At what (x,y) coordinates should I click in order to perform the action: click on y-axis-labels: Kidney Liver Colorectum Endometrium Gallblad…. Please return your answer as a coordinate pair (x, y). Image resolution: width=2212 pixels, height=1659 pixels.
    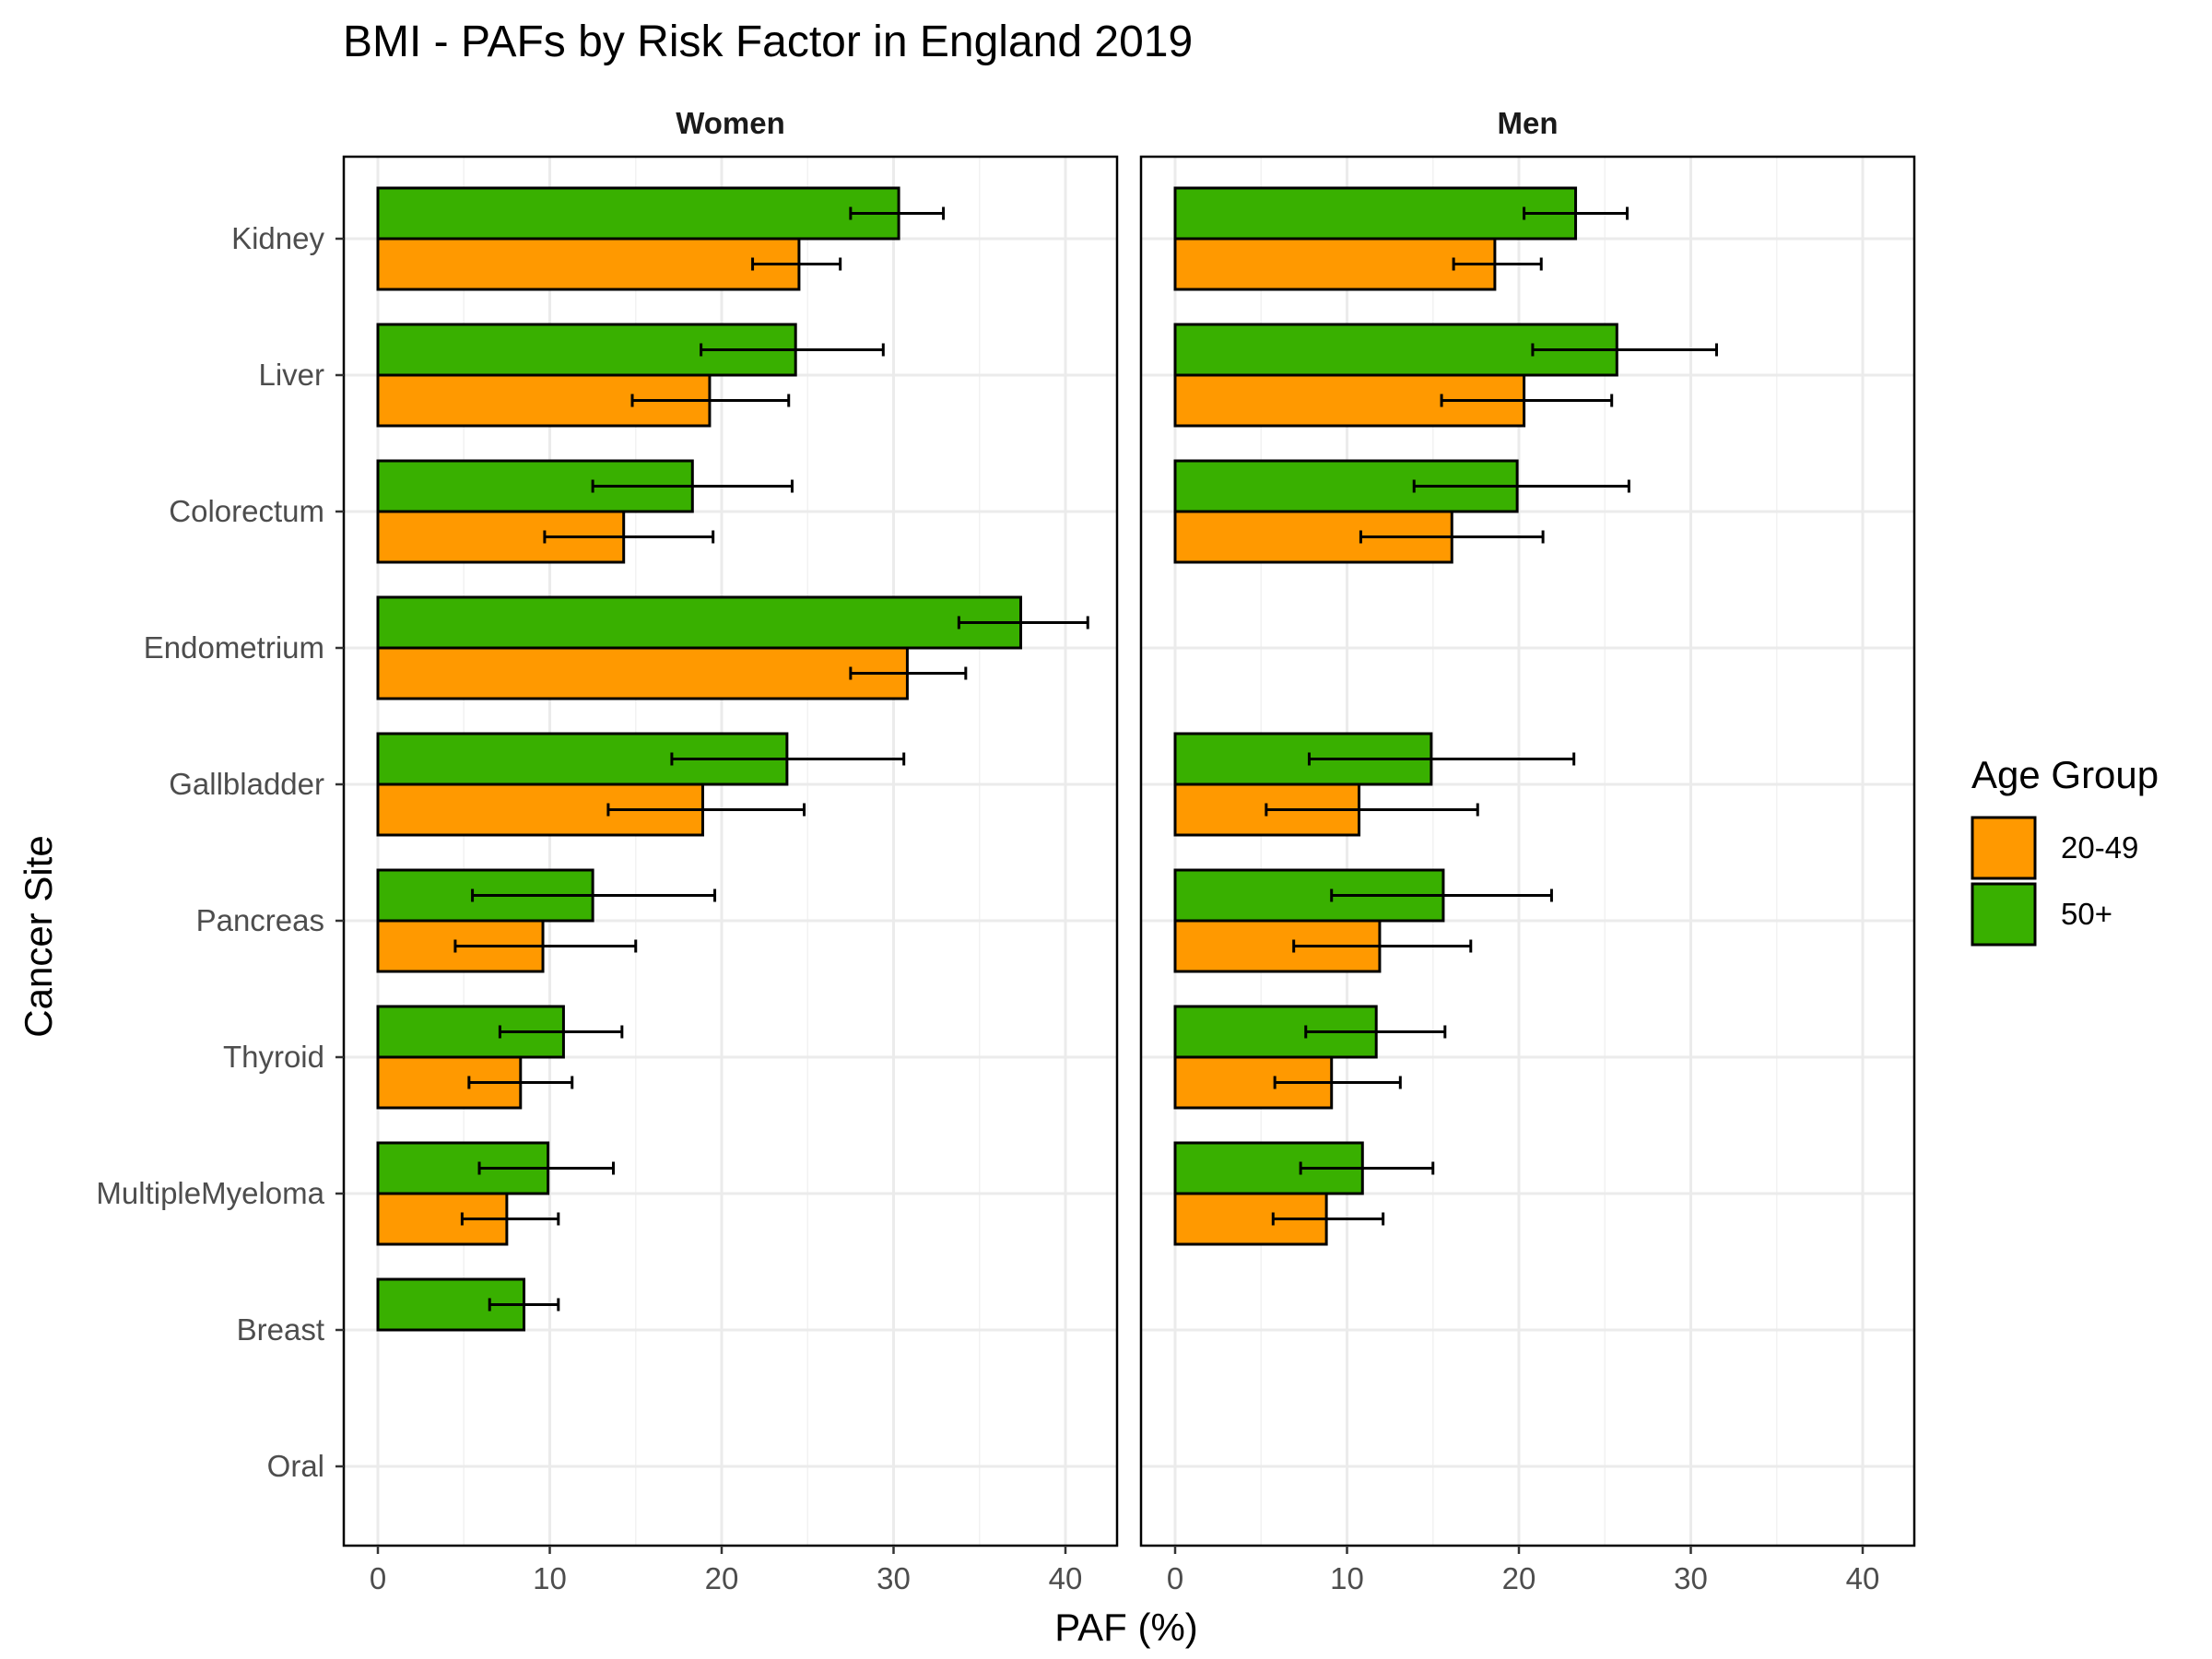
    Looking at the image, I should click on (220, 852).